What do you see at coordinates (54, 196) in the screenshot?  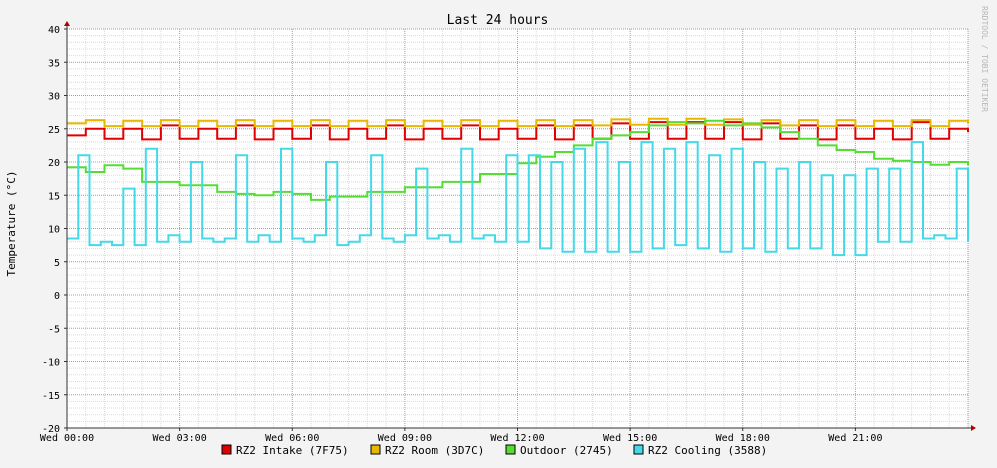 I see `y-tick-label: 15` at bounding box center [54, 196].